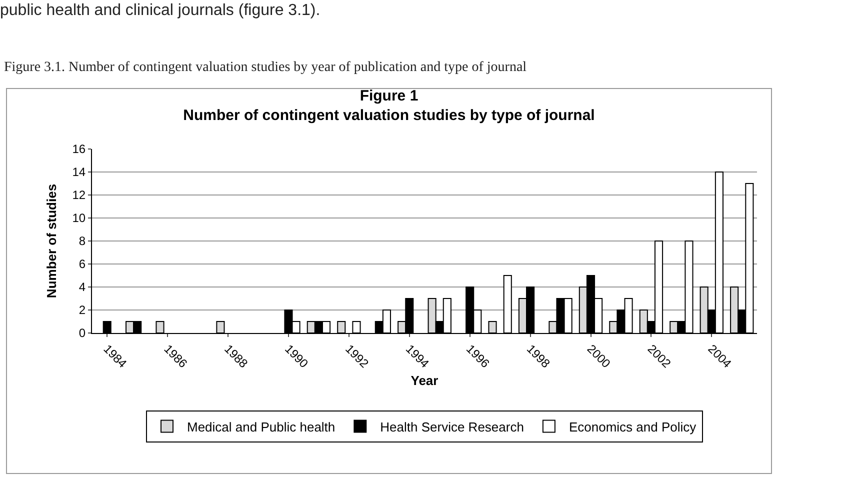 This screenshot has width=857, height=482. I want to click on y-tick-label: 0, so click(82, 333).